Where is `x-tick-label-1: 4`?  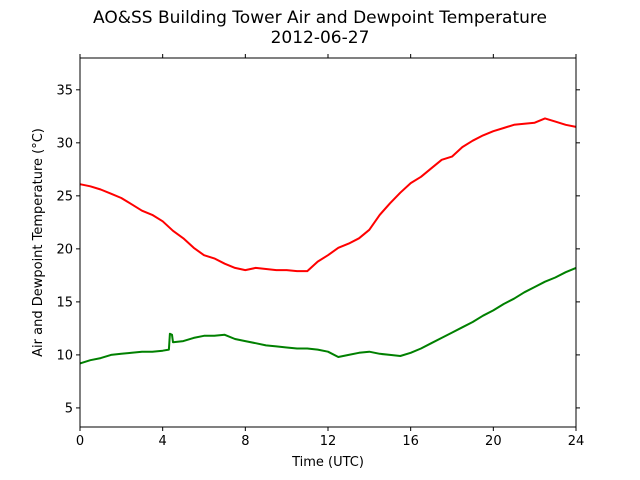
x-tick-label-1: 4 is located at coordinates (163, 441).